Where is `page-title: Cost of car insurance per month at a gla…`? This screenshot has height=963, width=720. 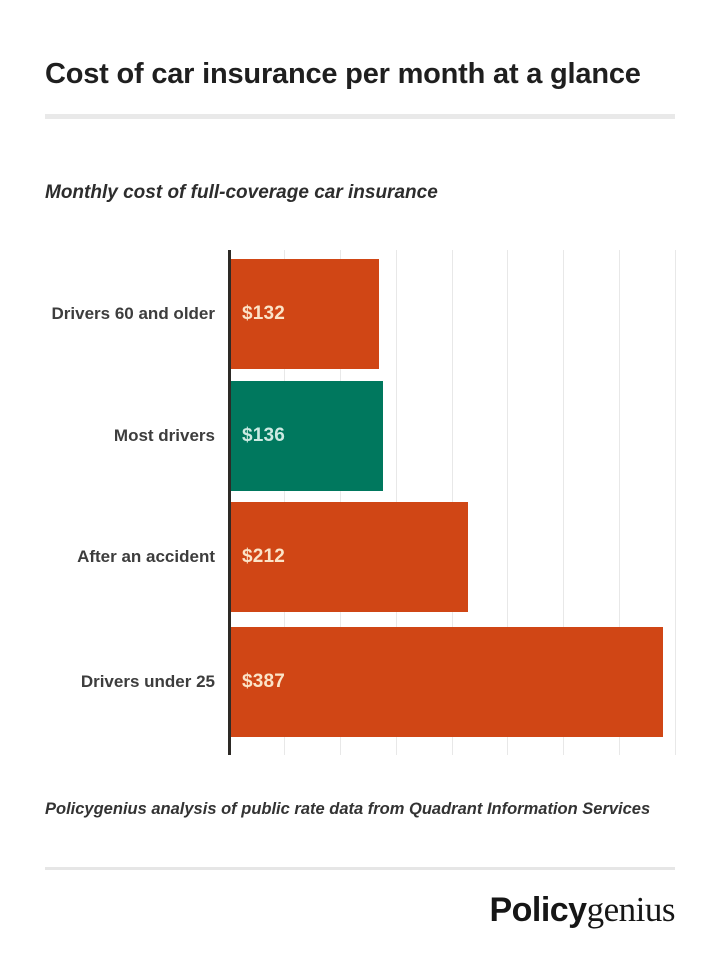 page-title: Cost of car insurance per month at a gla… is located at coordinates (343, 74).